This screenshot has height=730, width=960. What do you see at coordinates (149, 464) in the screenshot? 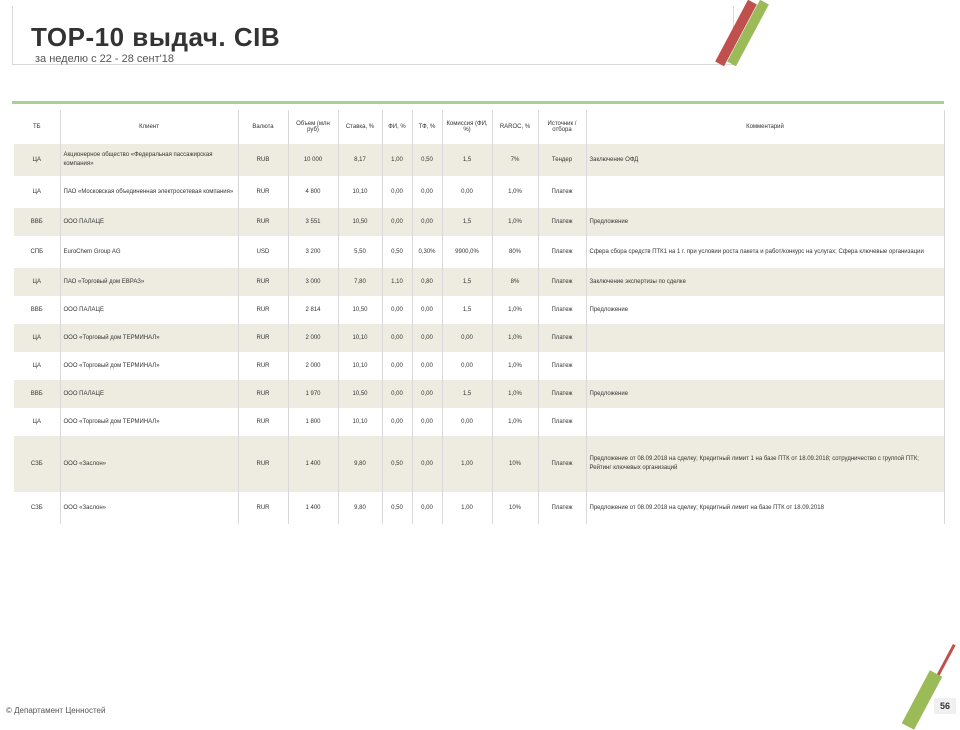
I see `table-cell: ООО «Заслон»` at bounding box center [149, 464].